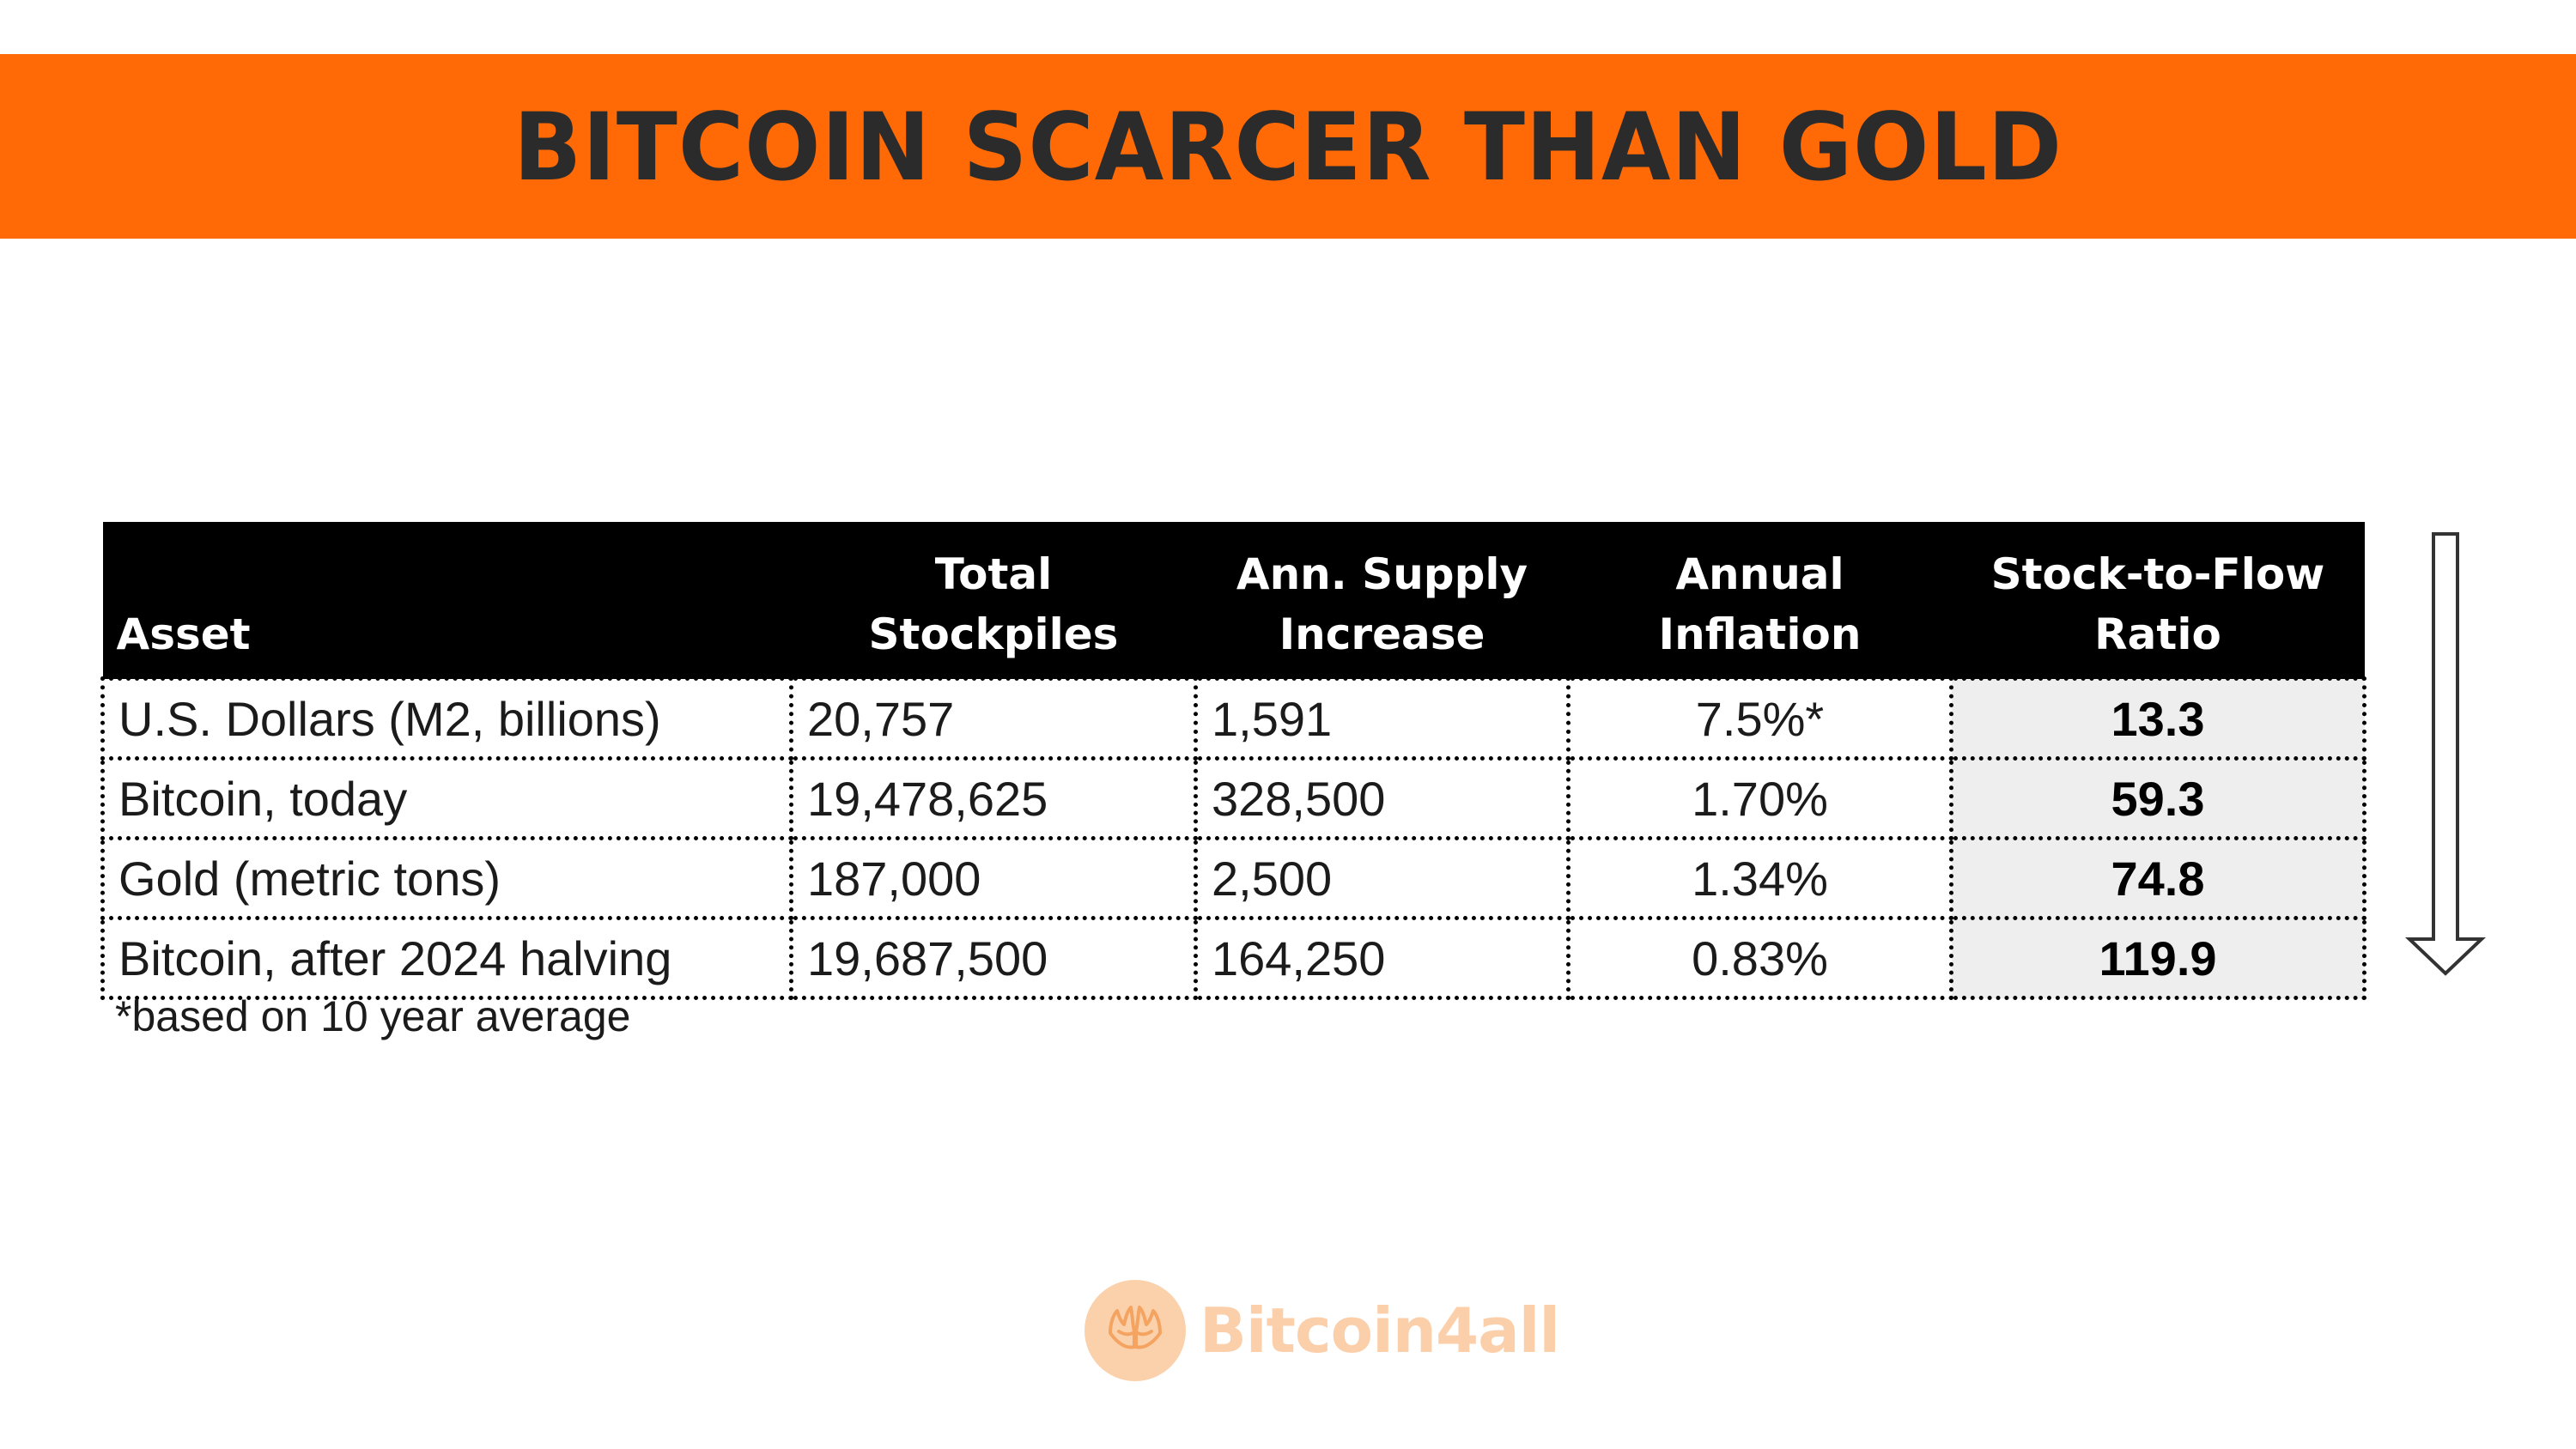 Image resolution: width=2576 pixels, height=1449 pixels. Describe the element at coordinates (1760, 718) in the screenshot. I see `cell-inflation: 7.5%*` at that location.